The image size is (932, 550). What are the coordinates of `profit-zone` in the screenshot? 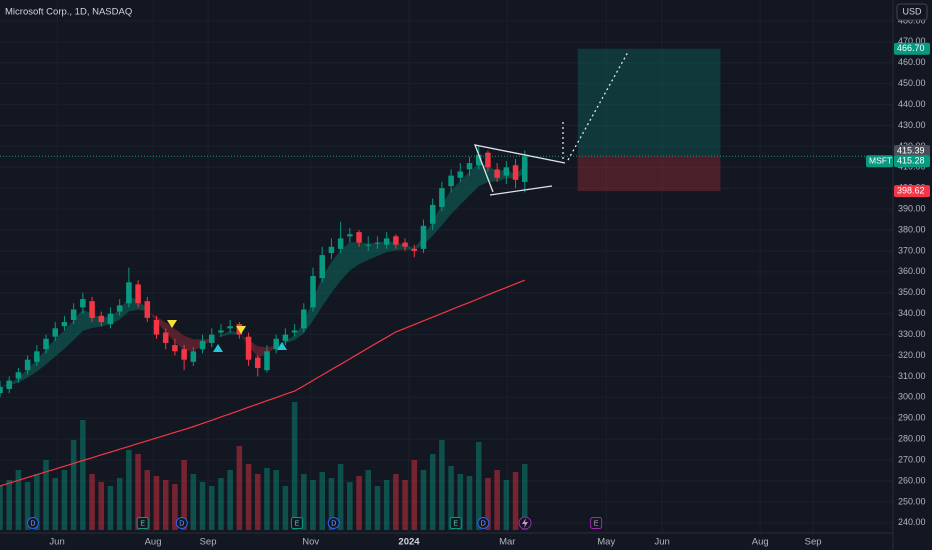 It's located at (649, 102).